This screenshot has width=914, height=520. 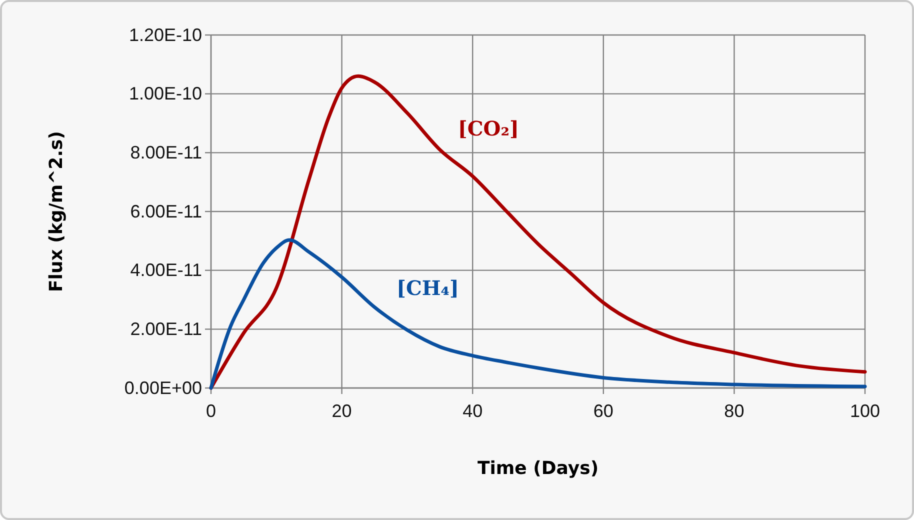 I want to click on x-tick-label: 40, so click(x=472, y=410).